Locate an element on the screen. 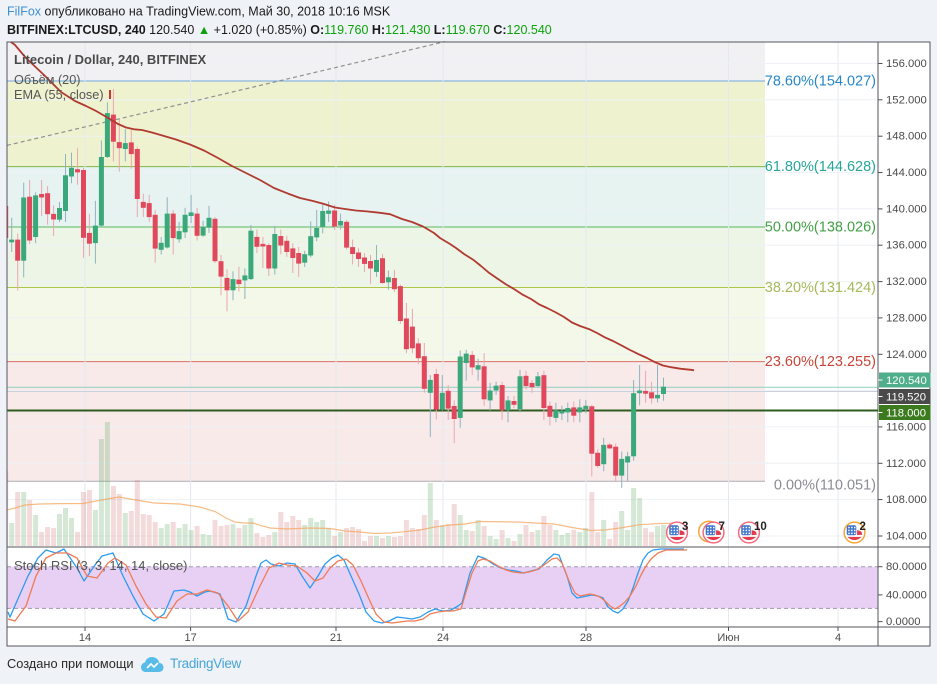 The height and width of the screenshot is (684, 937). svg-text: 61.80%(144.628) is located at coordinates (820, 167).